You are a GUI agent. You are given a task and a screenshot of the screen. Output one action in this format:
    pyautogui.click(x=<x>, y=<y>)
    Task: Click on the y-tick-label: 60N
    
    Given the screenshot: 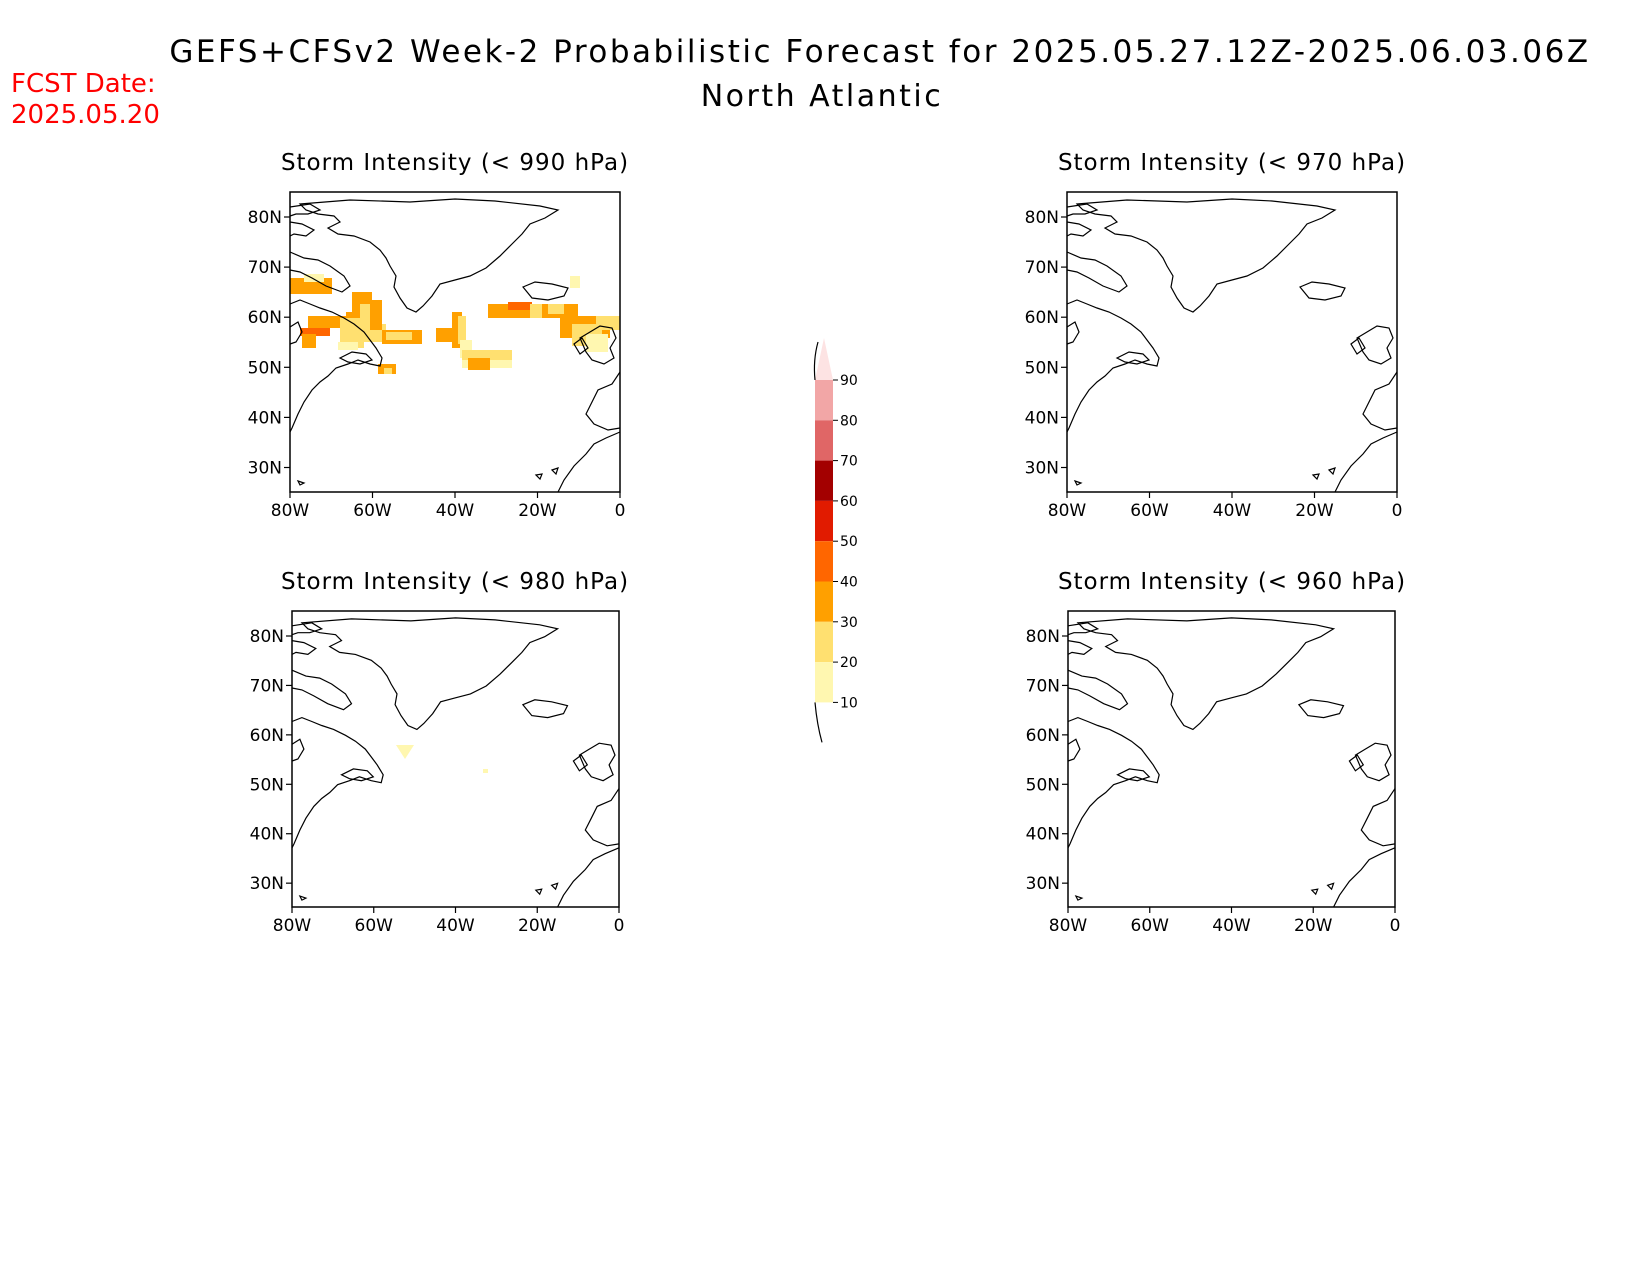 What is the action you would take?
    pyautogui.click(x=267, y=736)
    